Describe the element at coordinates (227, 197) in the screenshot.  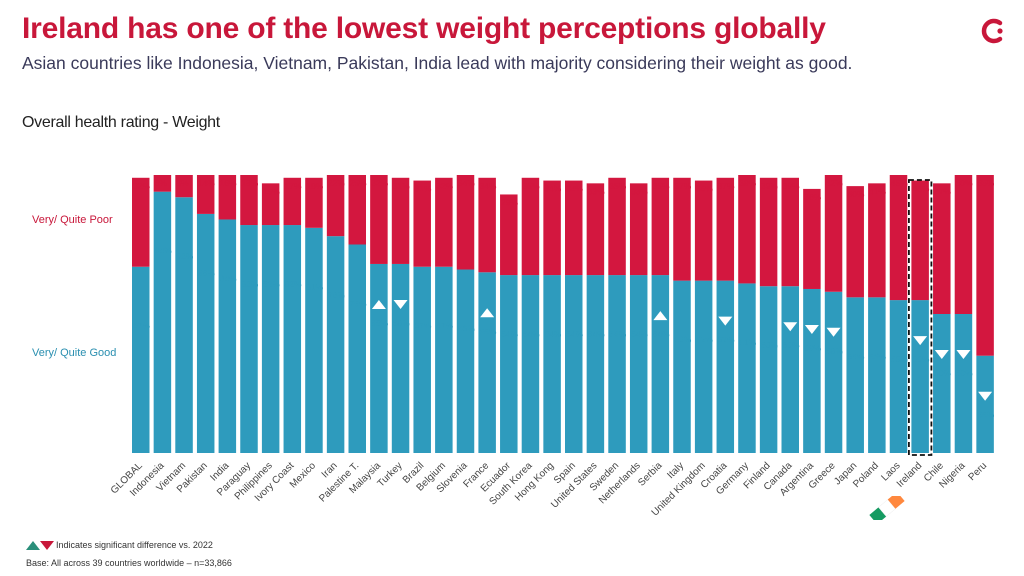
I see `bar-poor-india` at that location.